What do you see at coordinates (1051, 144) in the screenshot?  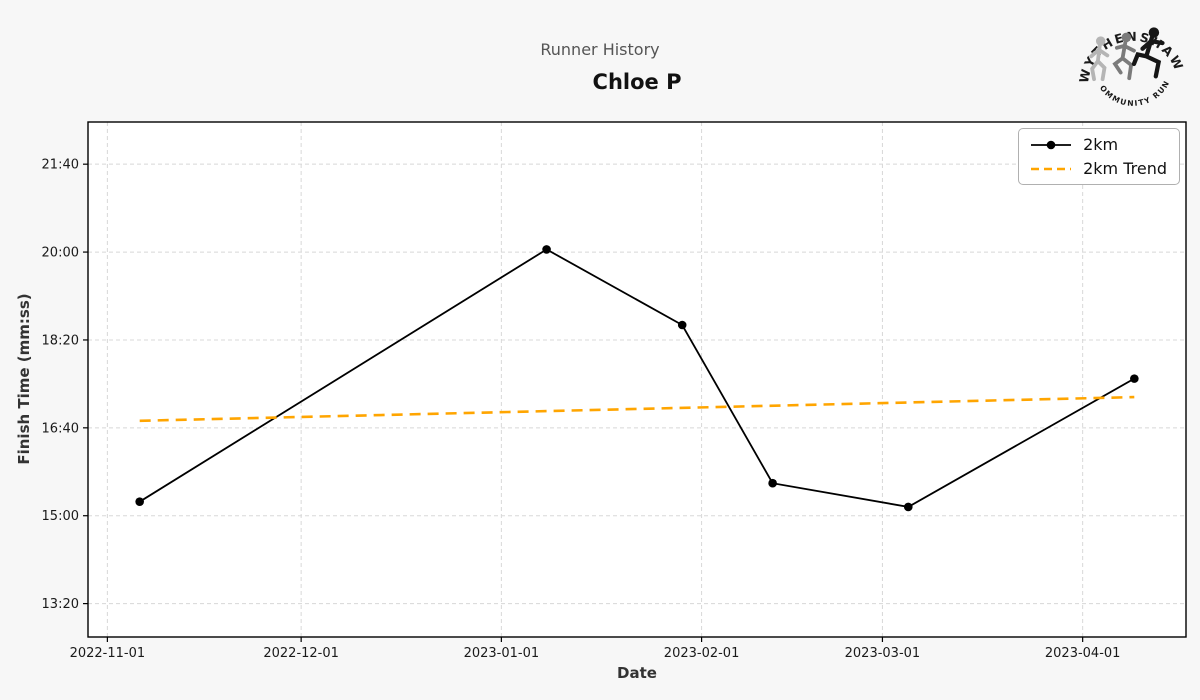 I see `legend-line-marker-icon` at bounding box center [1051, 144].